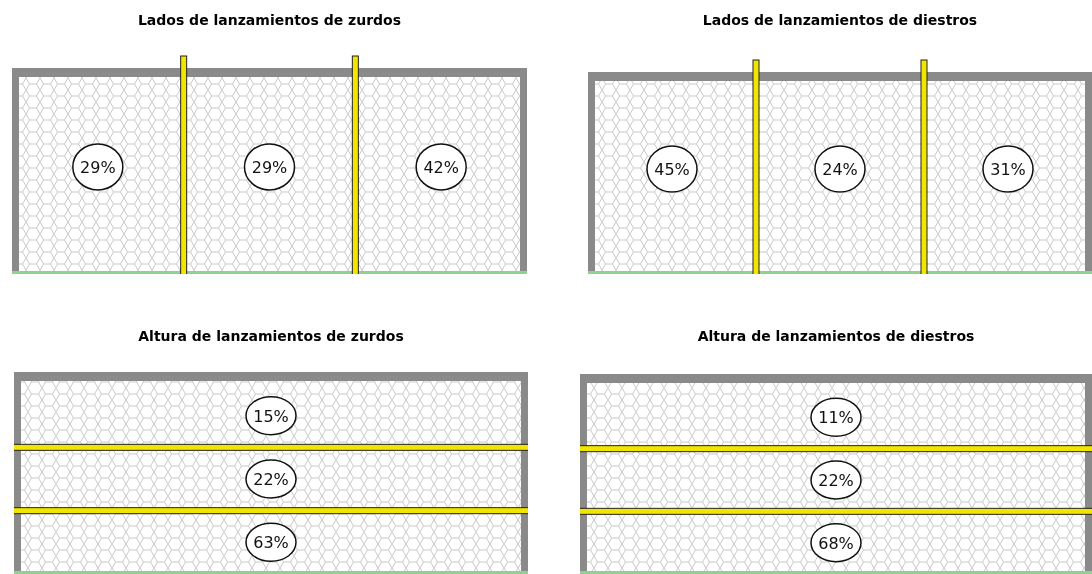 The height and width of the screenshot is (574, 1092). I want to click on data-label: 31%, so click(1008, 169).